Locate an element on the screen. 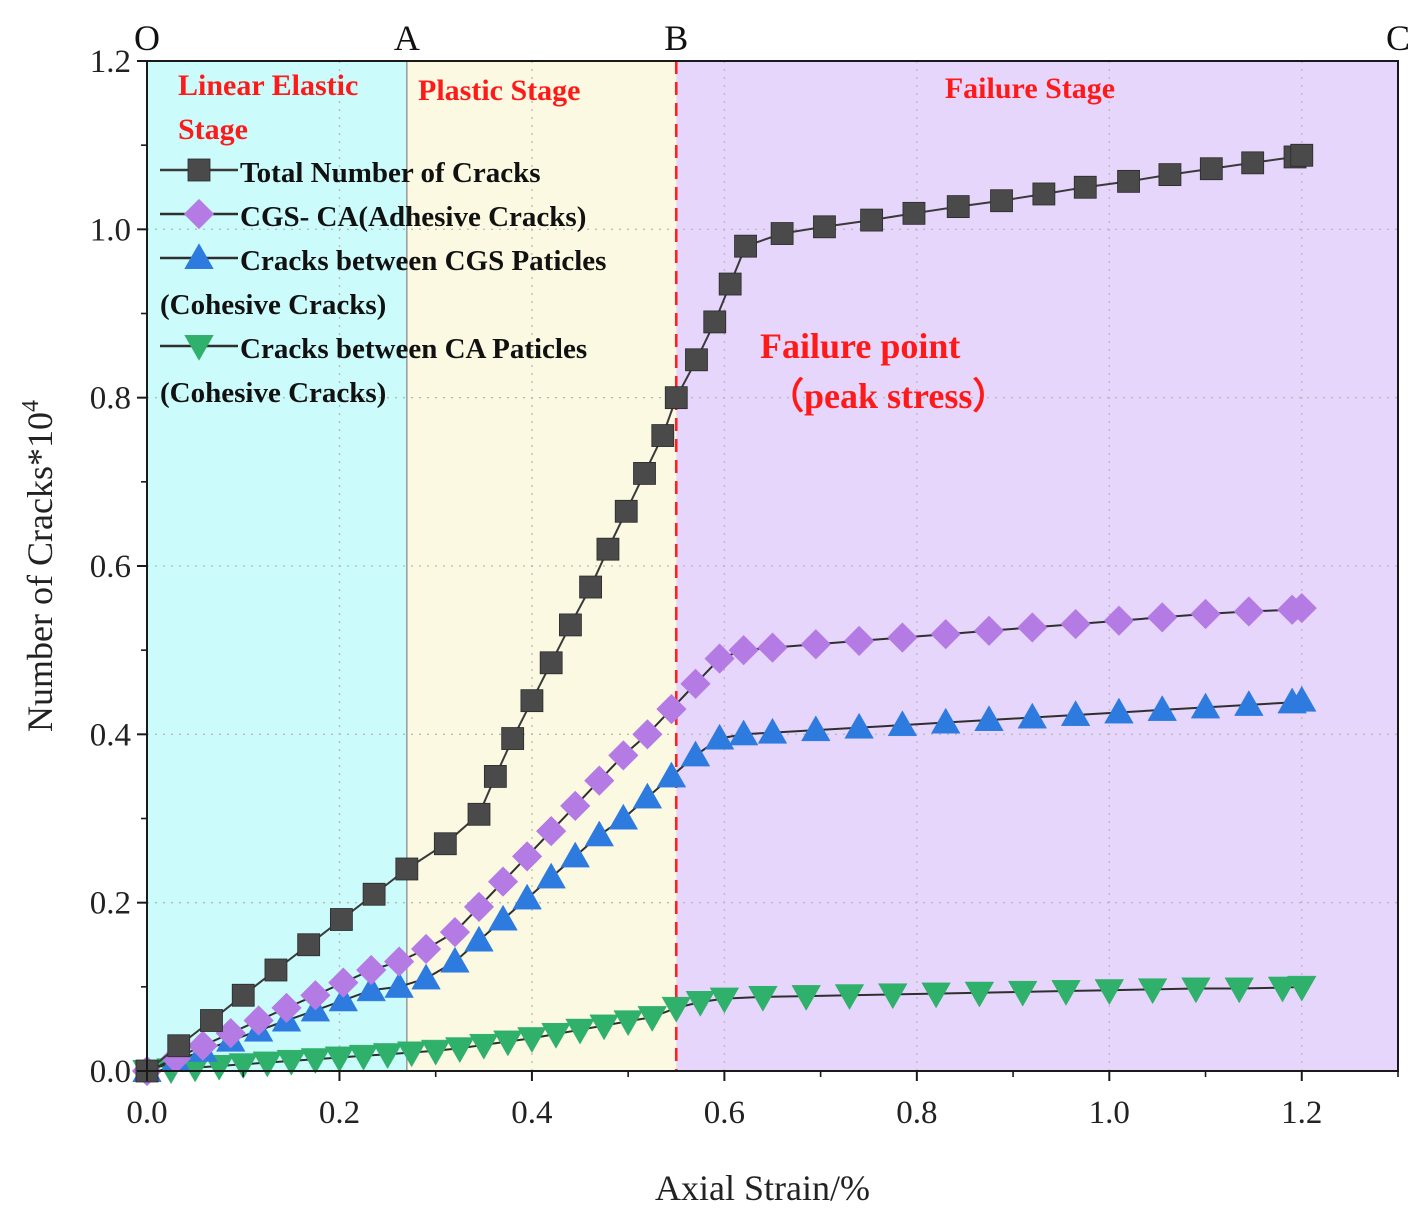 The height and width of the screenshot is (1220, 1427). y-axis-title-superscript: 4 is located at coordinates (31, 406).